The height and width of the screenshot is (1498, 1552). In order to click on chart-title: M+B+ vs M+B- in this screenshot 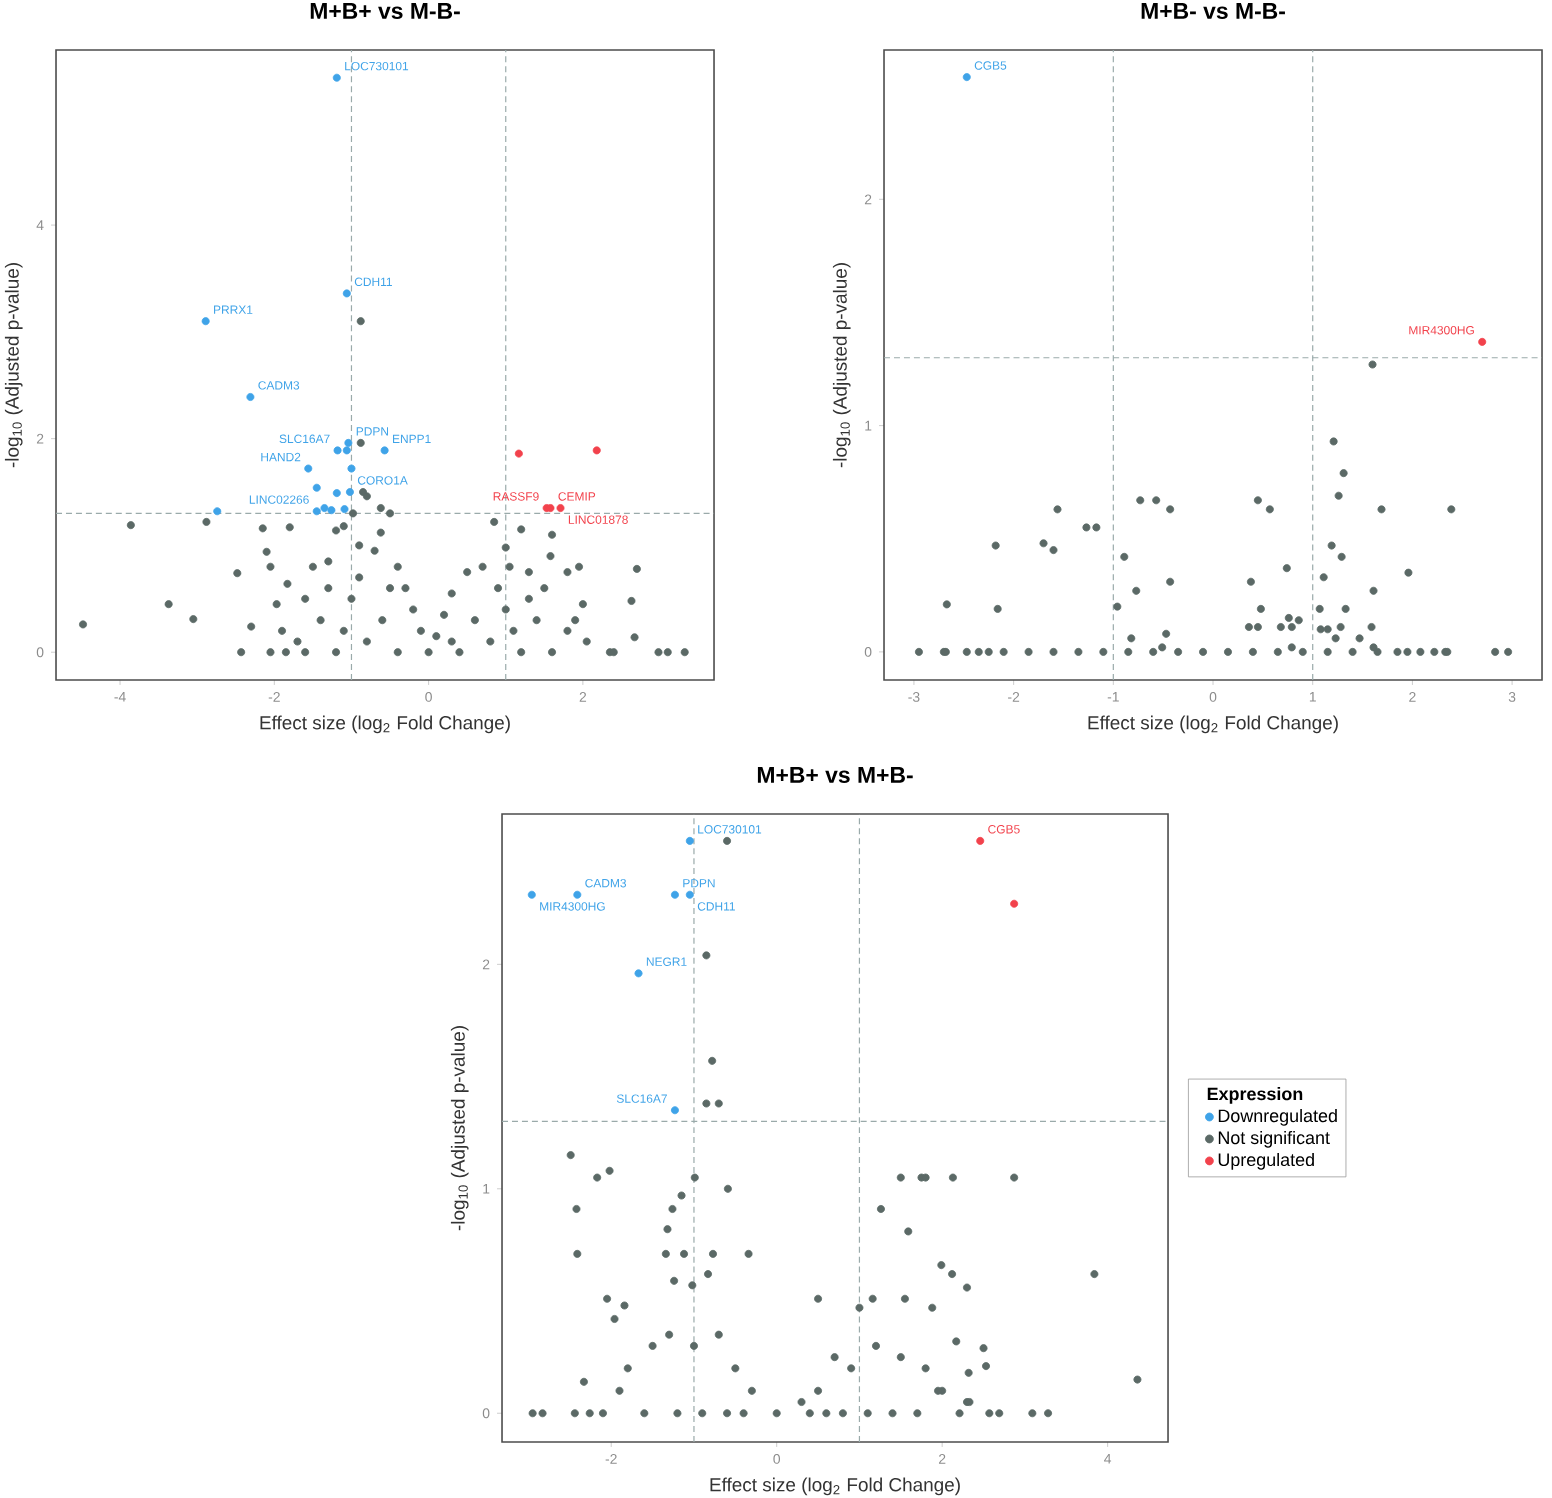, I will do `click(835, 775)`.